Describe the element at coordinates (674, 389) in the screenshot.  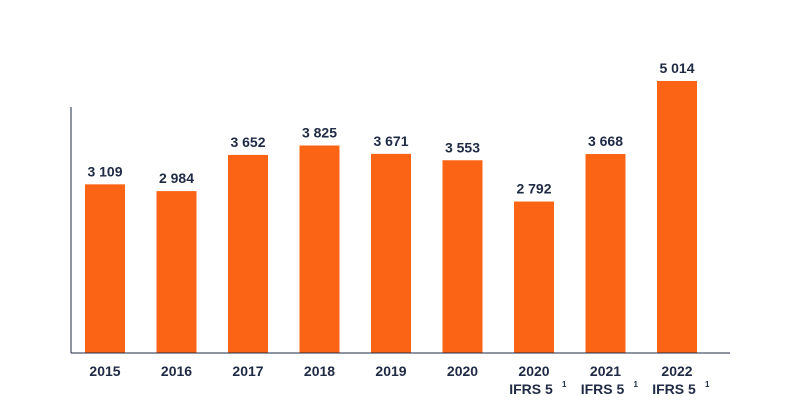
I see `x-tick-note-8: IFRS 5` at that location.